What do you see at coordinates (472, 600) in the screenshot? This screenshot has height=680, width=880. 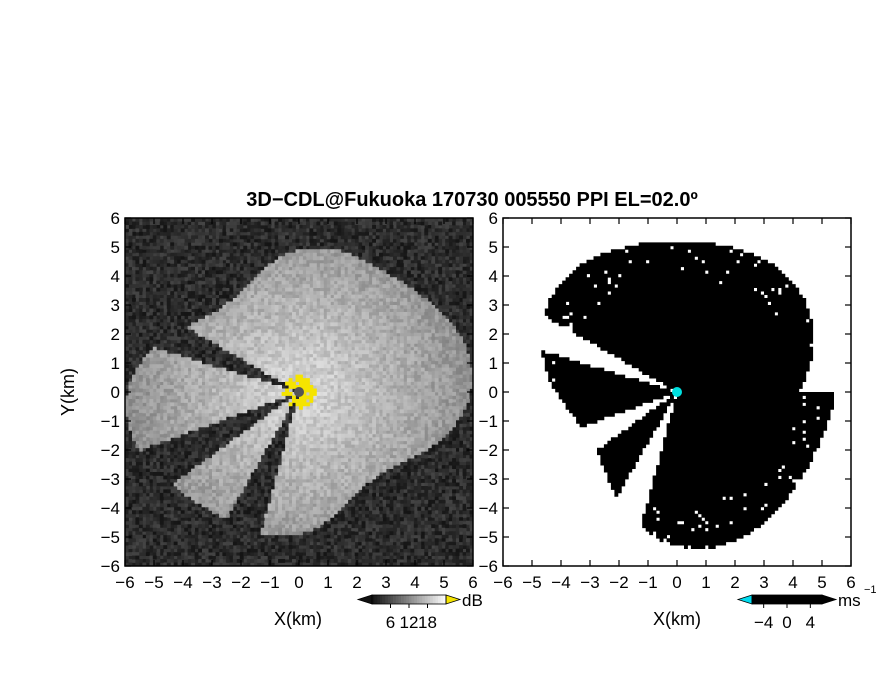 I see `reflectivity-colorbar-unit: dB` at bounding box center [472, 600].